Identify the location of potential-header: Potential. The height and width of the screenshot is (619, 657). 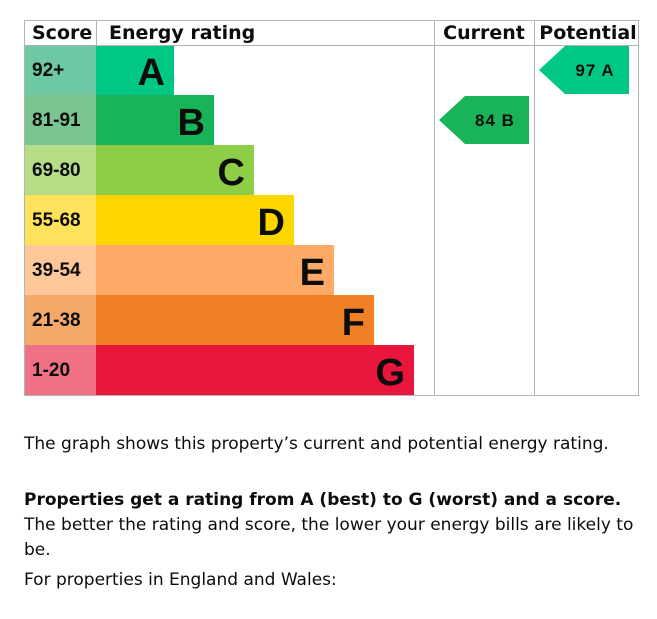
(587, 33).